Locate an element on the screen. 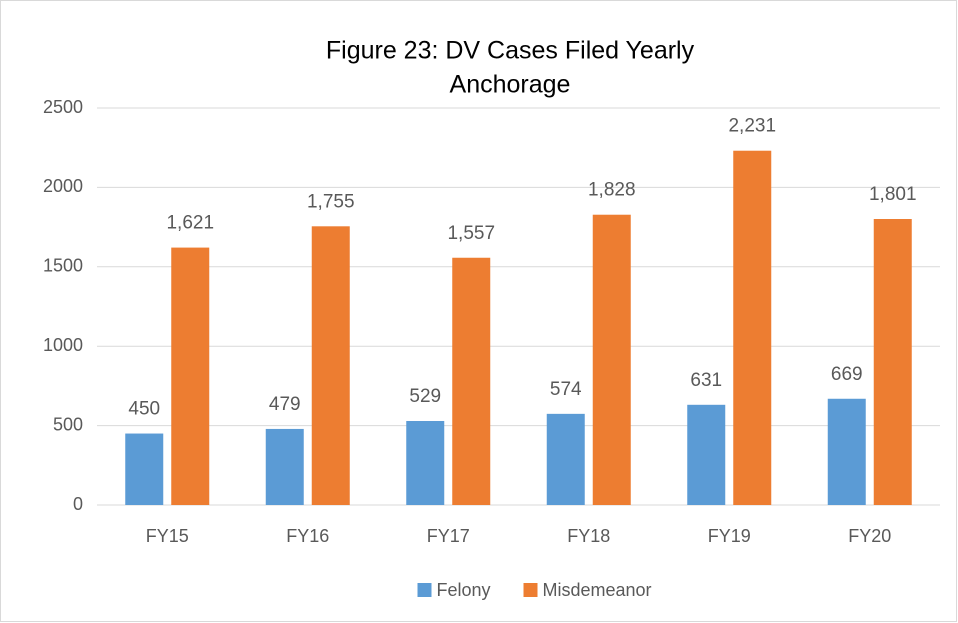  data-label: 1,557 is located at coordinates (471, 233).